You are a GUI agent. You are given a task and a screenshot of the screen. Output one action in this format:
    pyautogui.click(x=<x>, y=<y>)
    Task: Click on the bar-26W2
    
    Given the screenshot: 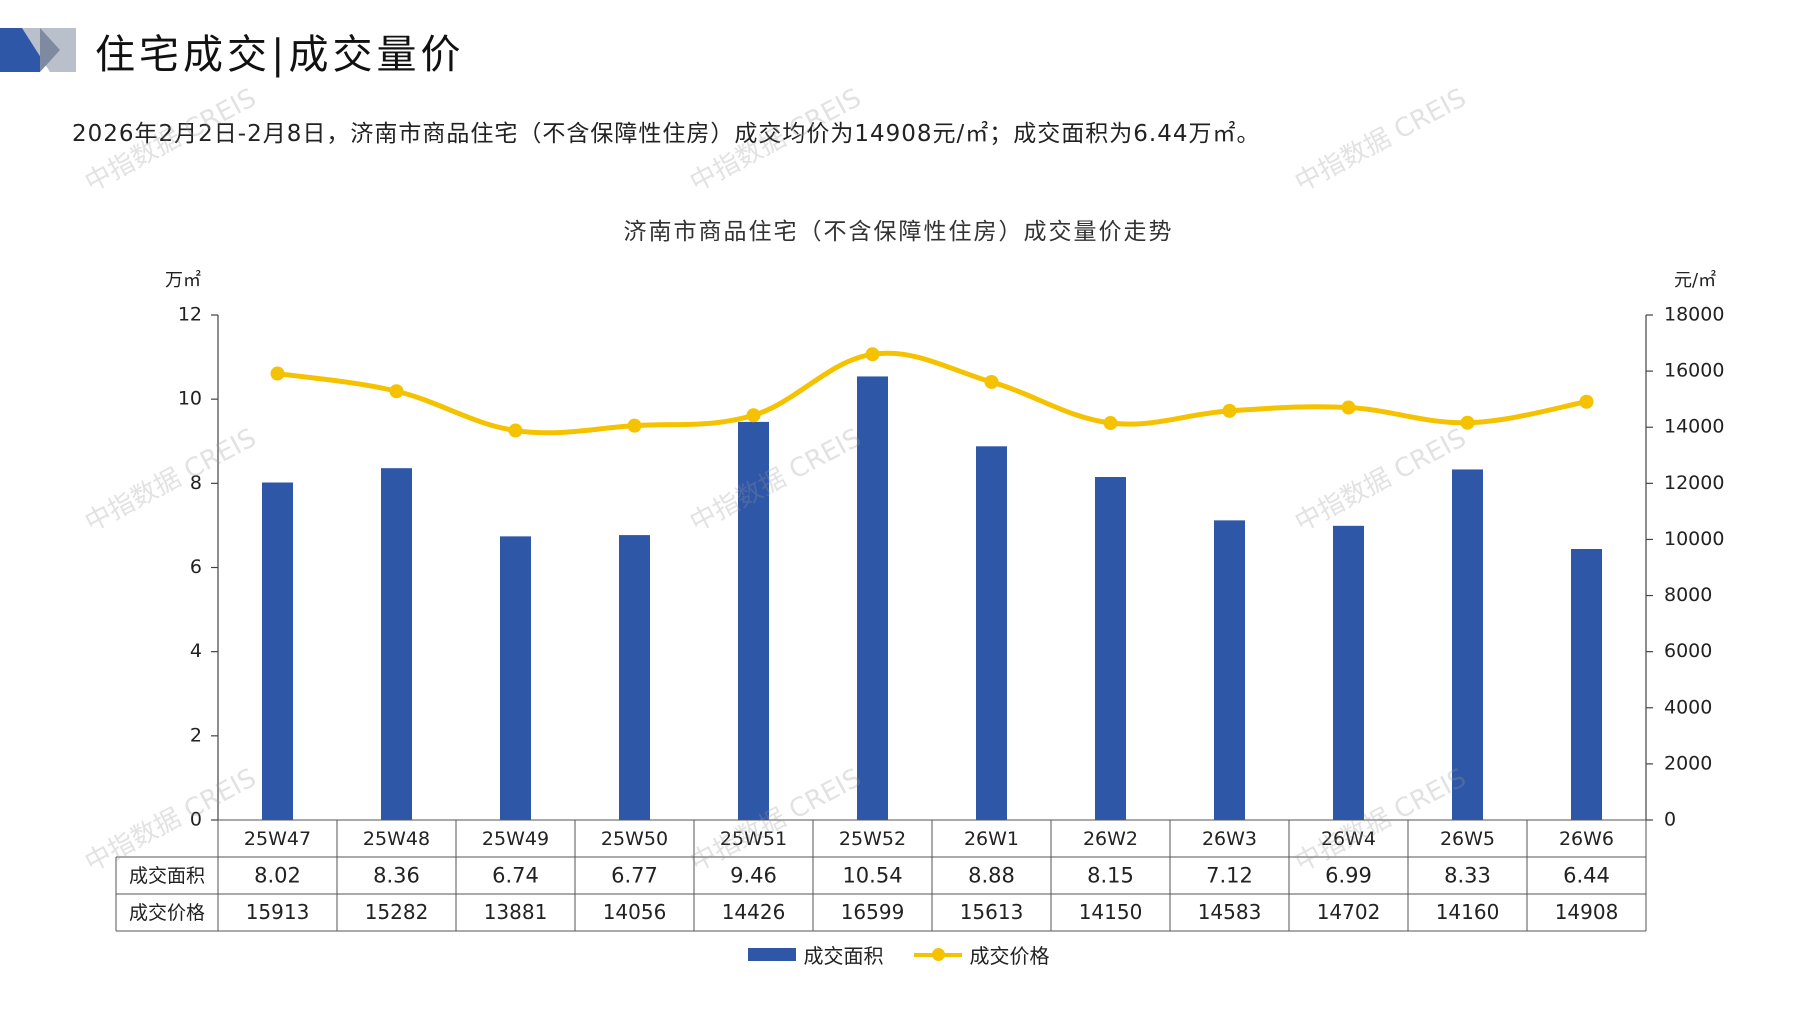 What is the action you would take?
    pyautogui.click(x=1110, y=648)
    